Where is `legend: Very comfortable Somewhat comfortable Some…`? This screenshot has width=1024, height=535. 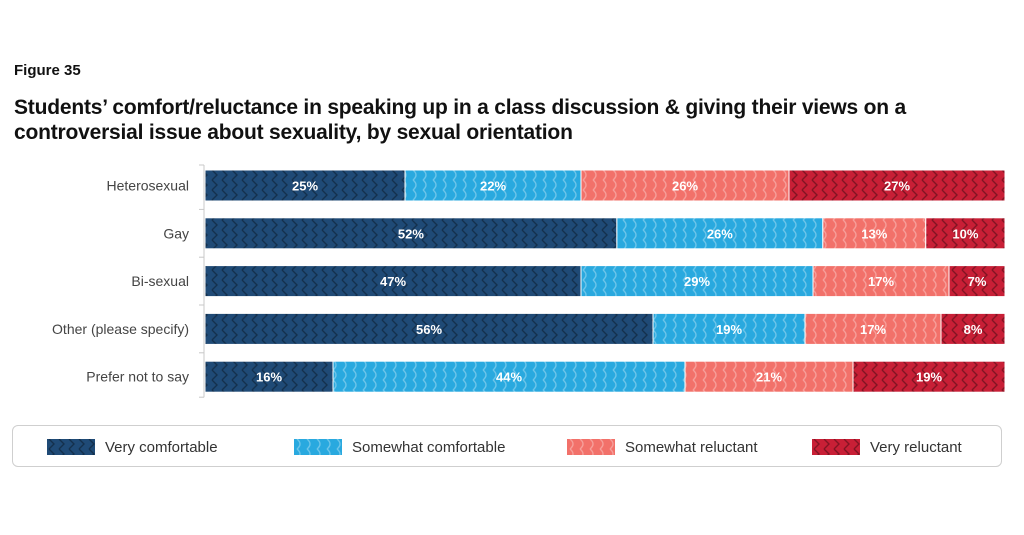
legend: Very comfortable Somewhat comfortable Some… is located at coordinates (507, 446).